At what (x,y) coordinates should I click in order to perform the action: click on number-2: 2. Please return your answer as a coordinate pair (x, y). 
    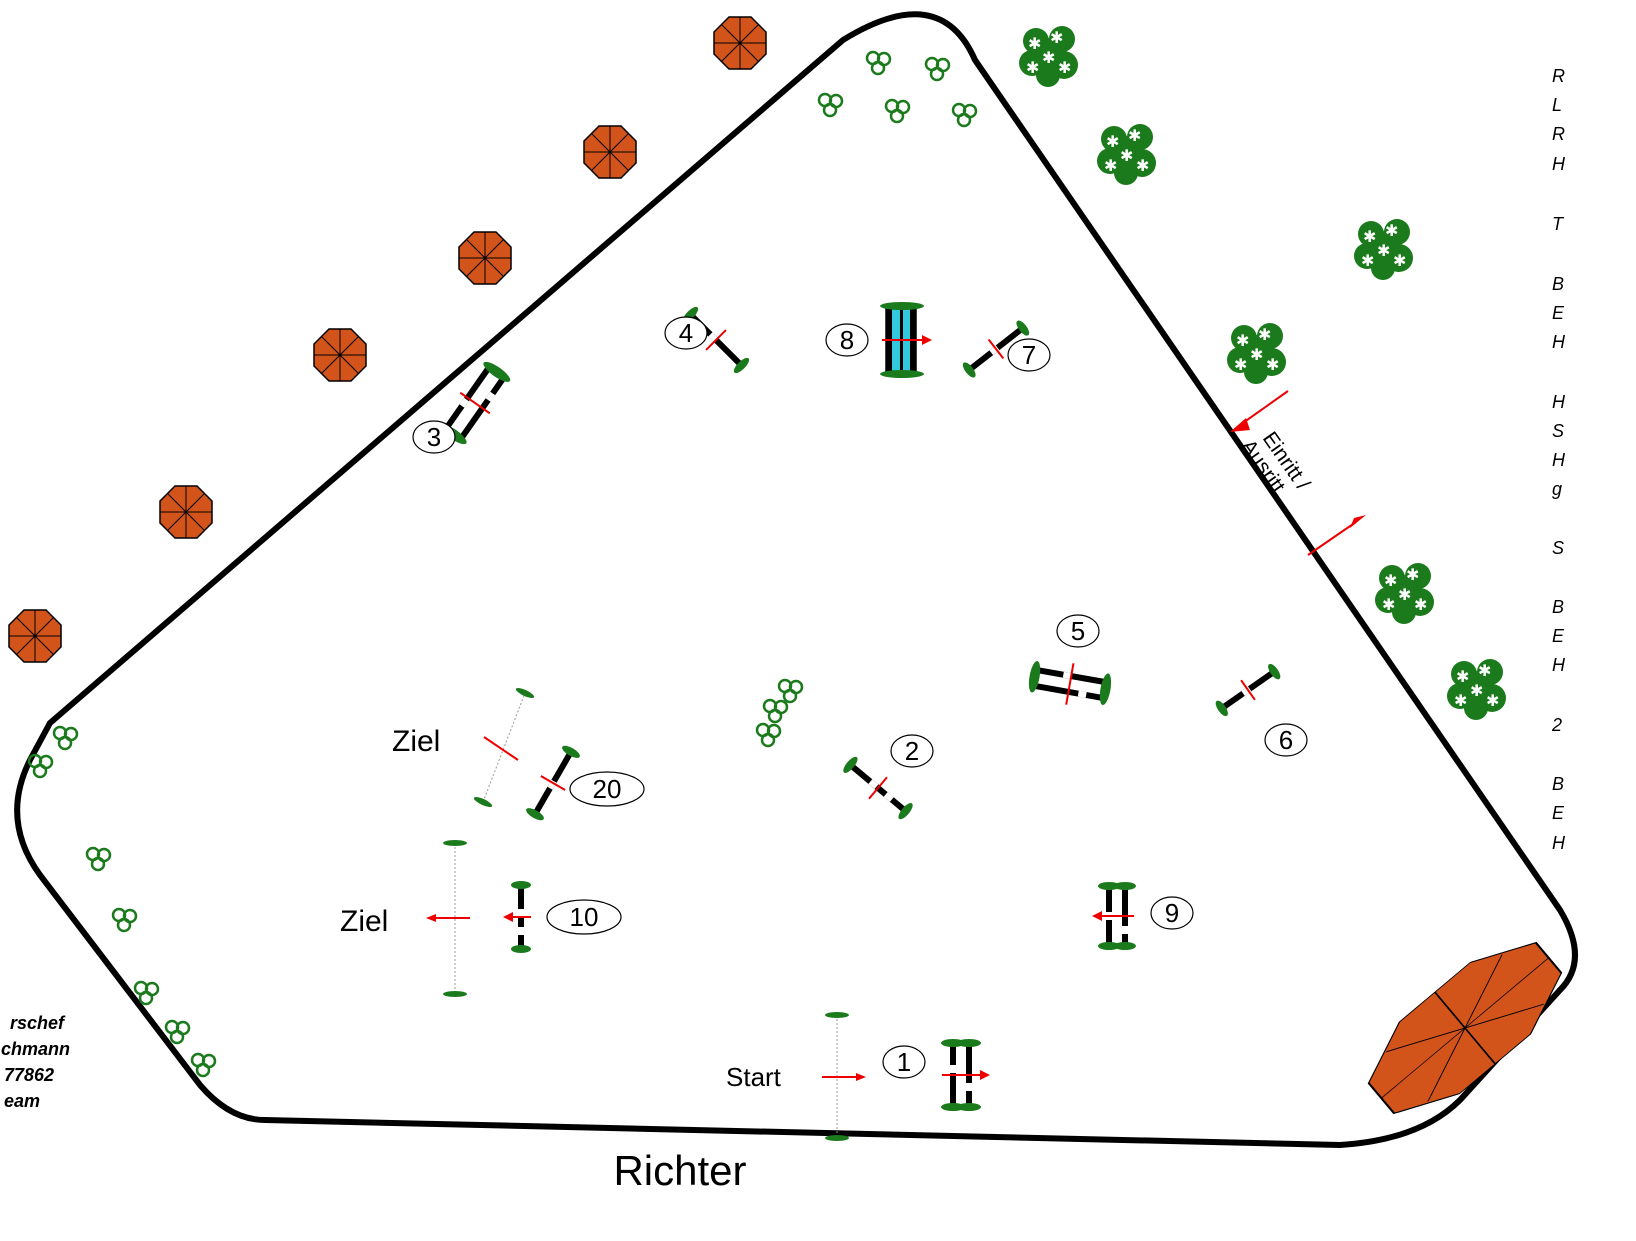
    Looking at the image, I should click on (912, 751).